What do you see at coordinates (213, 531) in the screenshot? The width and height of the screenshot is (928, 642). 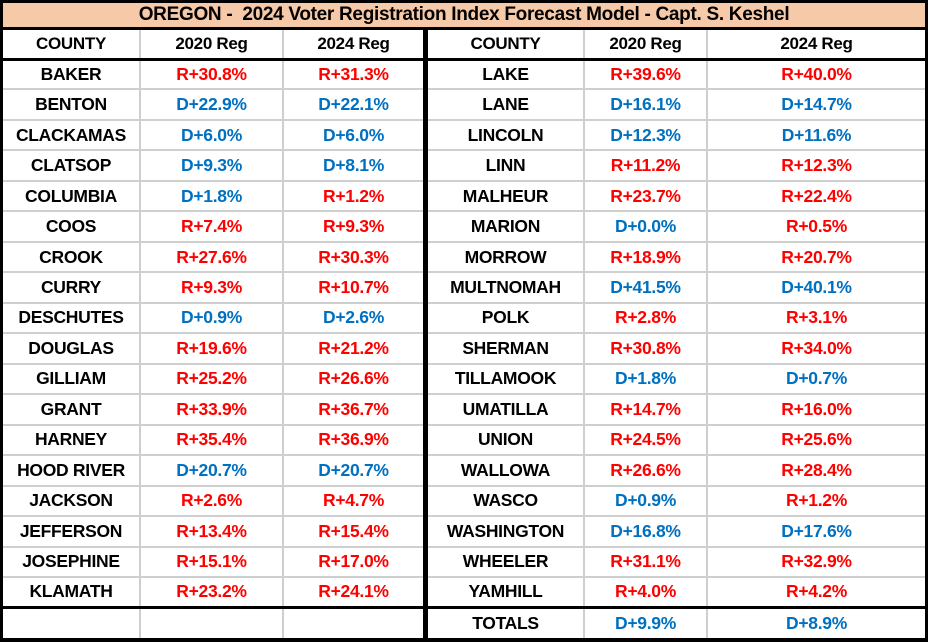 I see `table-row: JEFFERSON R+13.4% R+15.4%` at bounding box center [213, 531].